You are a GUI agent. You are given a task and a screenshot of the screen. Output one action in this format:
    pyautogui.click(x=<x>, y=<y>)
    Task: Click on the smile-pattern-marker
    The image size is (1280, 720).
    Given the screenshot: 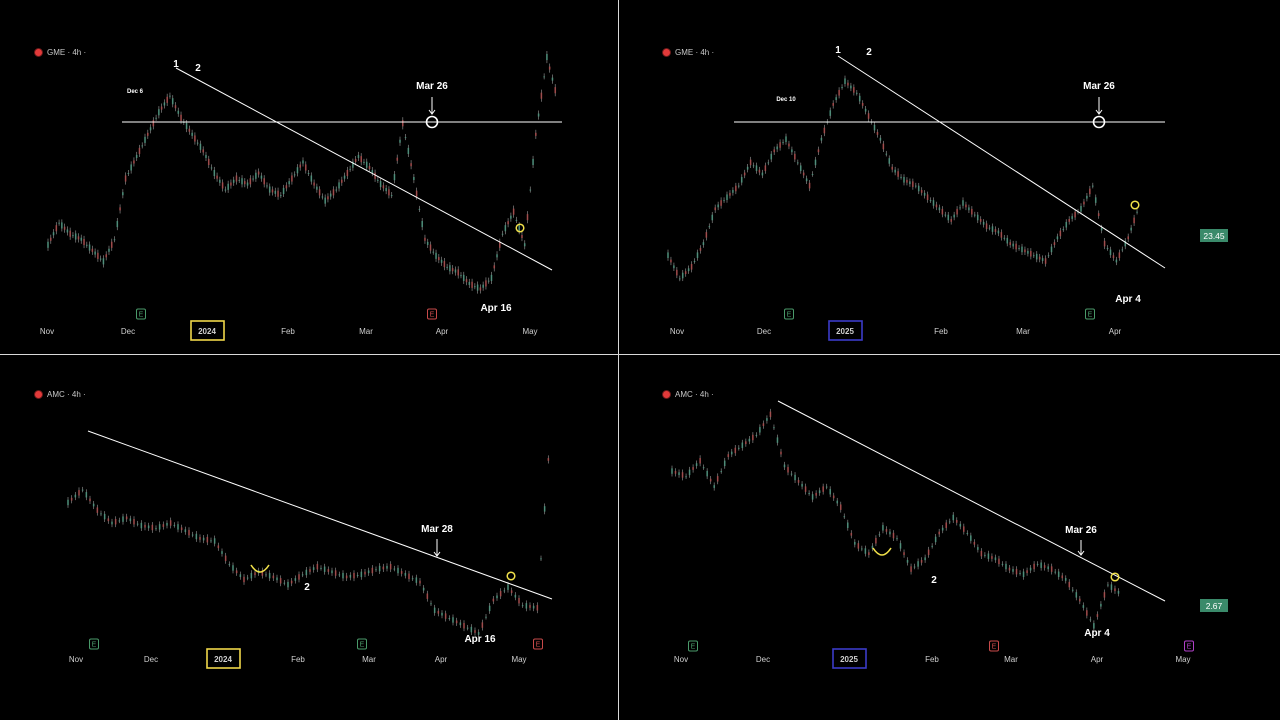 What is the action you would take?
    pyautogui.click(x=260, y=568)
    